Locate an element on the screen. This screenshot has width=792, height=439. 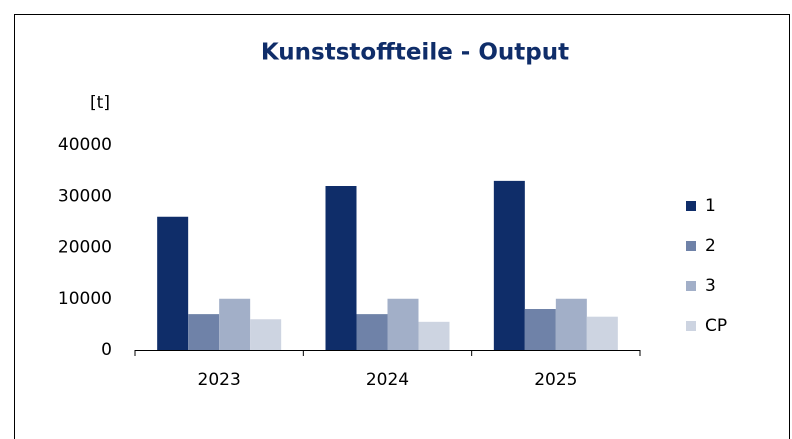
y-axis-label: [t] is located at coordinates (100, 103).